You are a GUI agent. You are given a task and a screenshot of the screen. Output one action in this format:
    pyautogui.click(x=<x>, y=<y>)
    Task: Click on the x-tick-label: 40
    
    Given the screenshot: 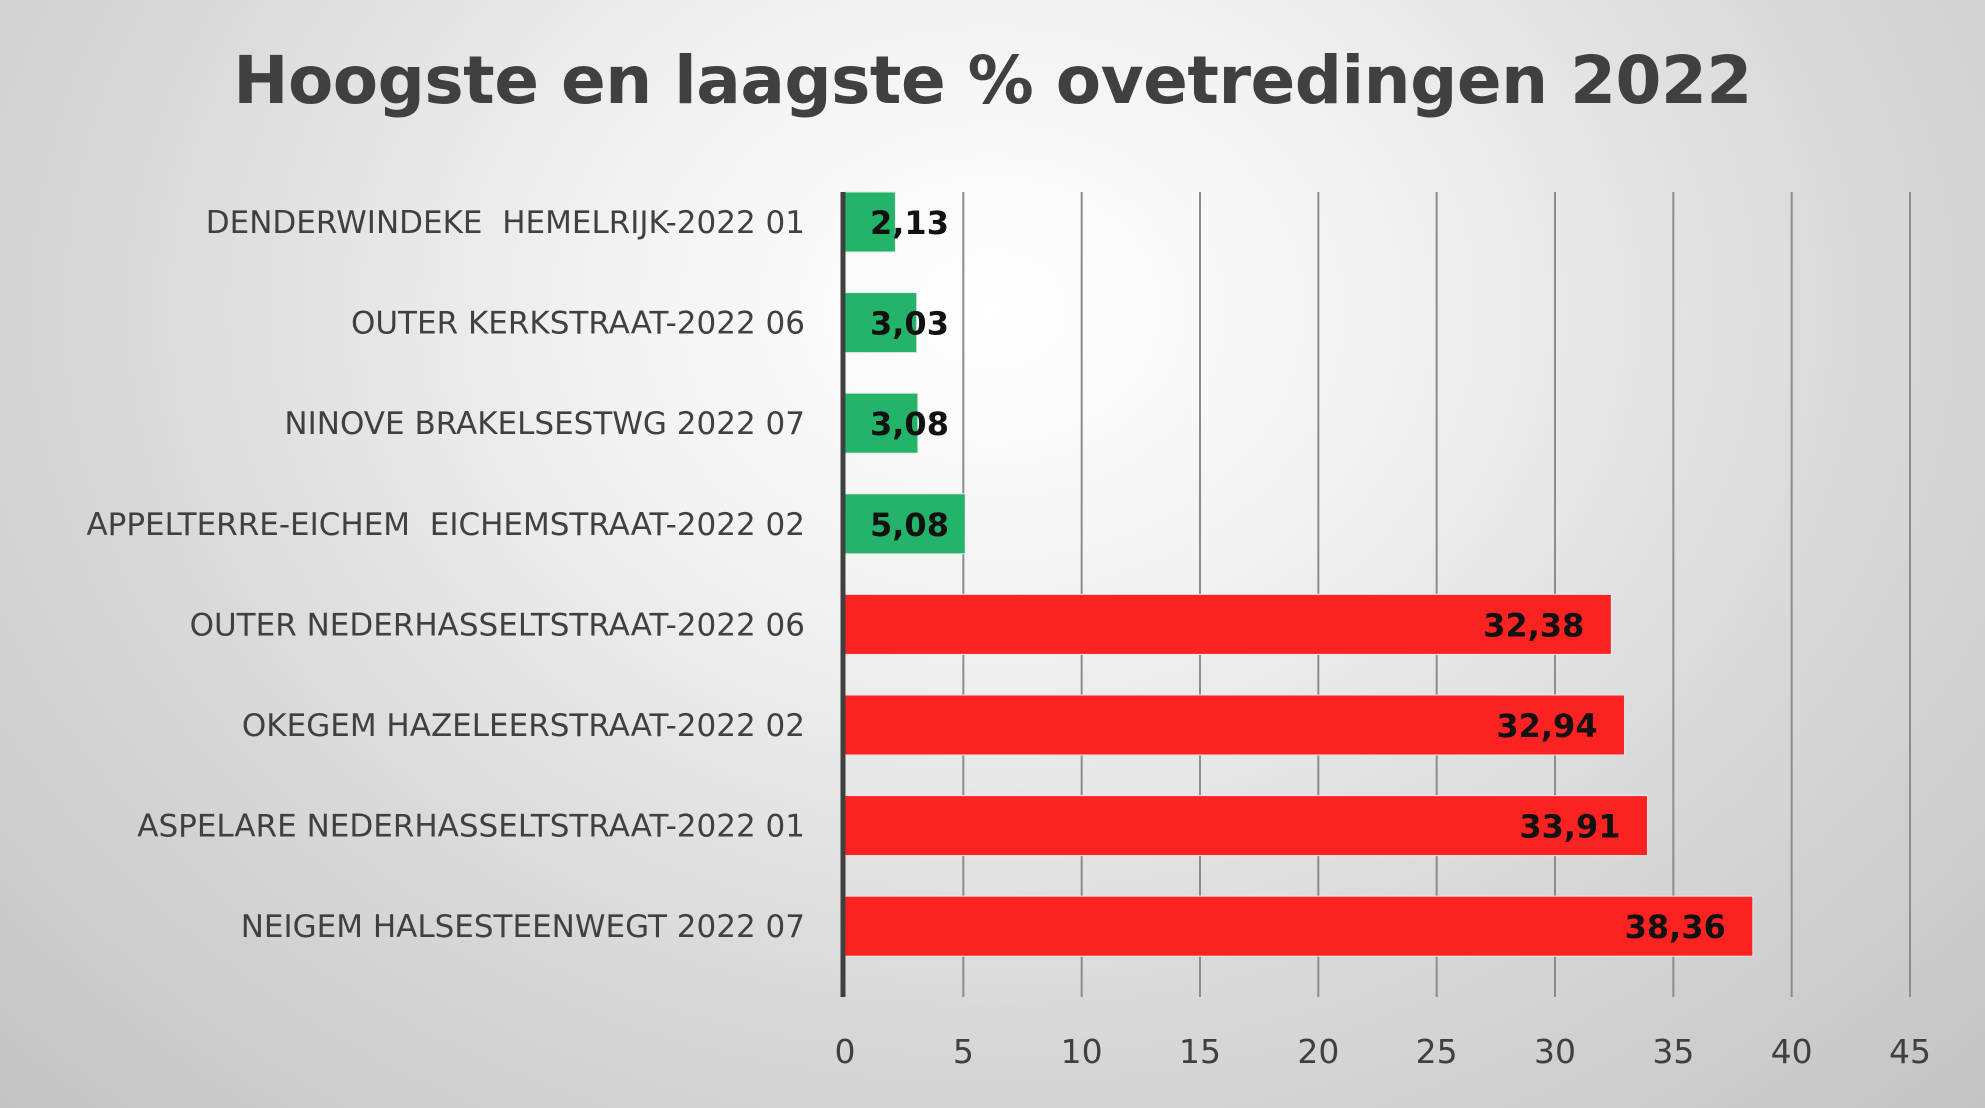 What is the action you would take?
    pyautogui.click(x=1792, y=1051)
    